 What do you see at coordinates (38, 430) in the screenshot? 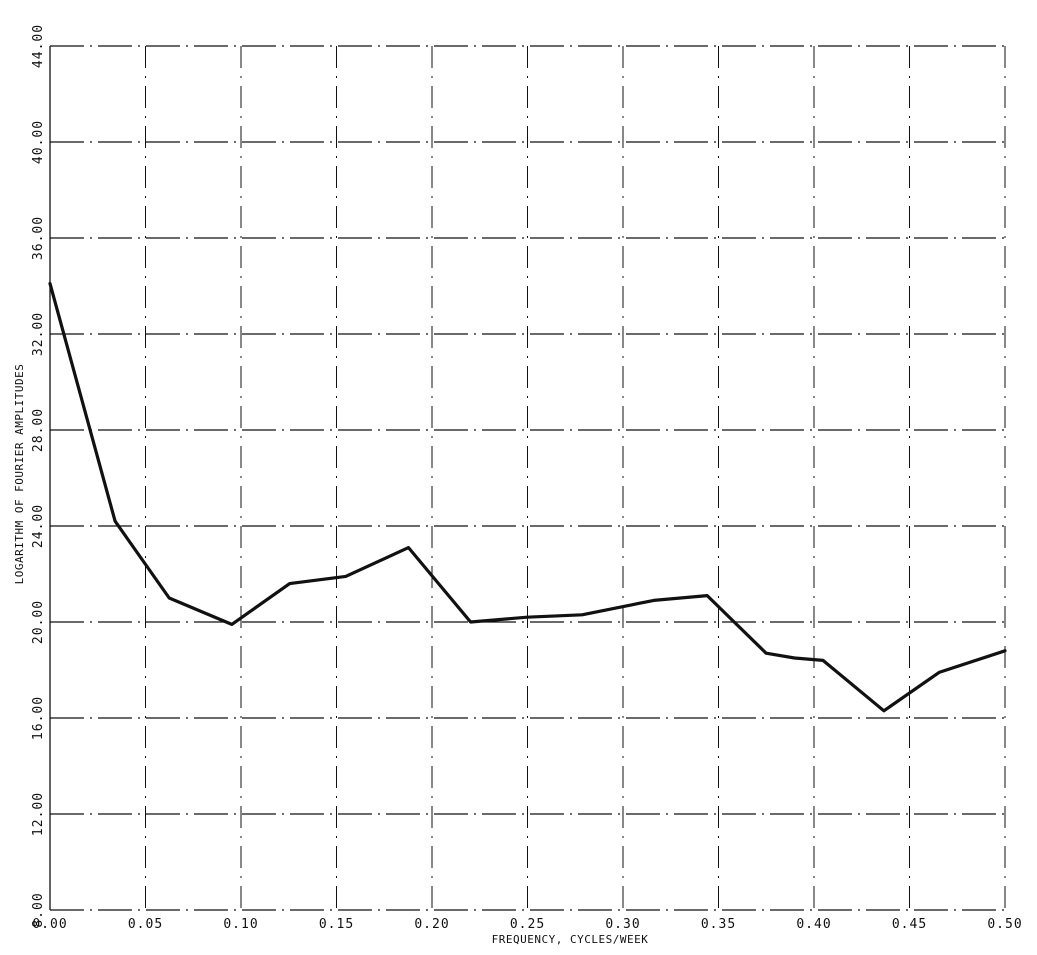
I see `y-tick-label: 28.00` at bounding box center [38, 430].